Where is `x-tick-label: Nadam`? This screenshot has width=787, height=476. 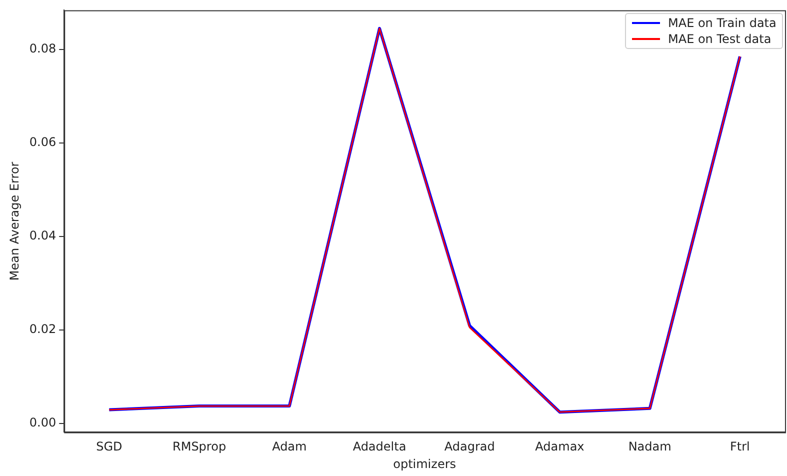
x-tick-label: Nadam is located at coordinates (650, 447).